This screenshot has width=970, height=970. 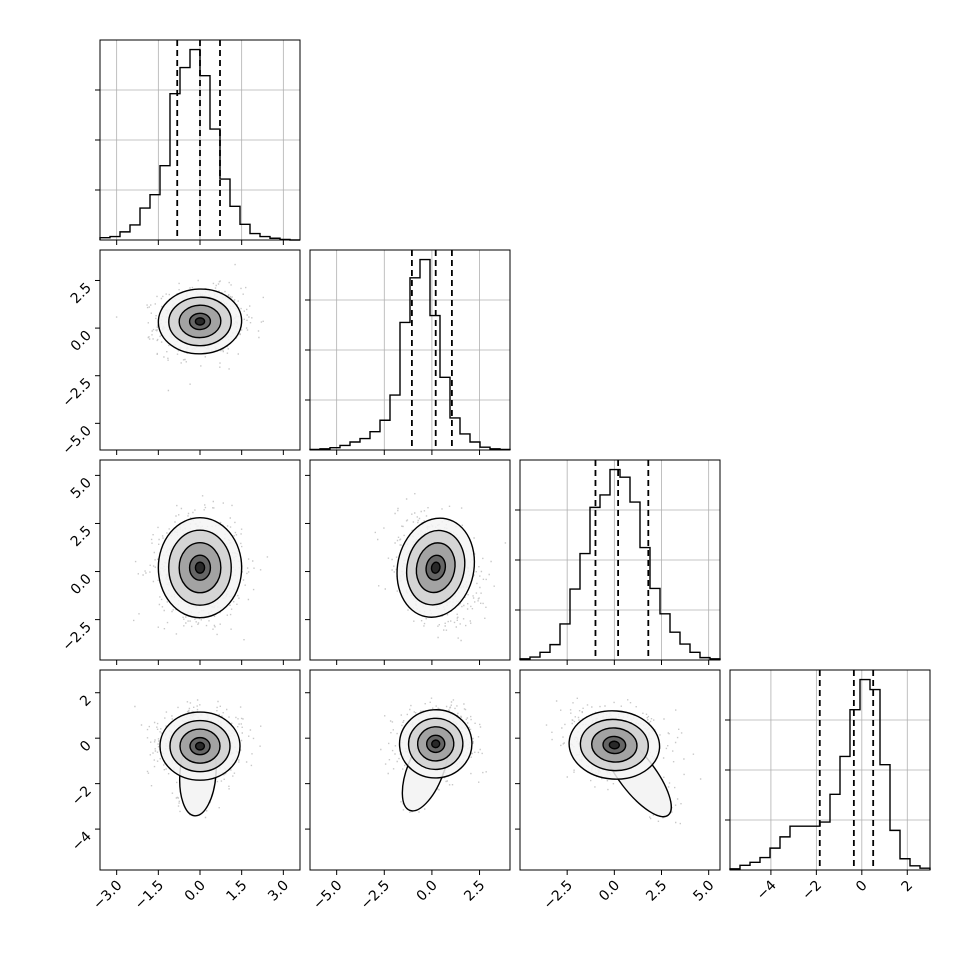 I want to click on x-tick-label: 2, so click(x=907, y=887).